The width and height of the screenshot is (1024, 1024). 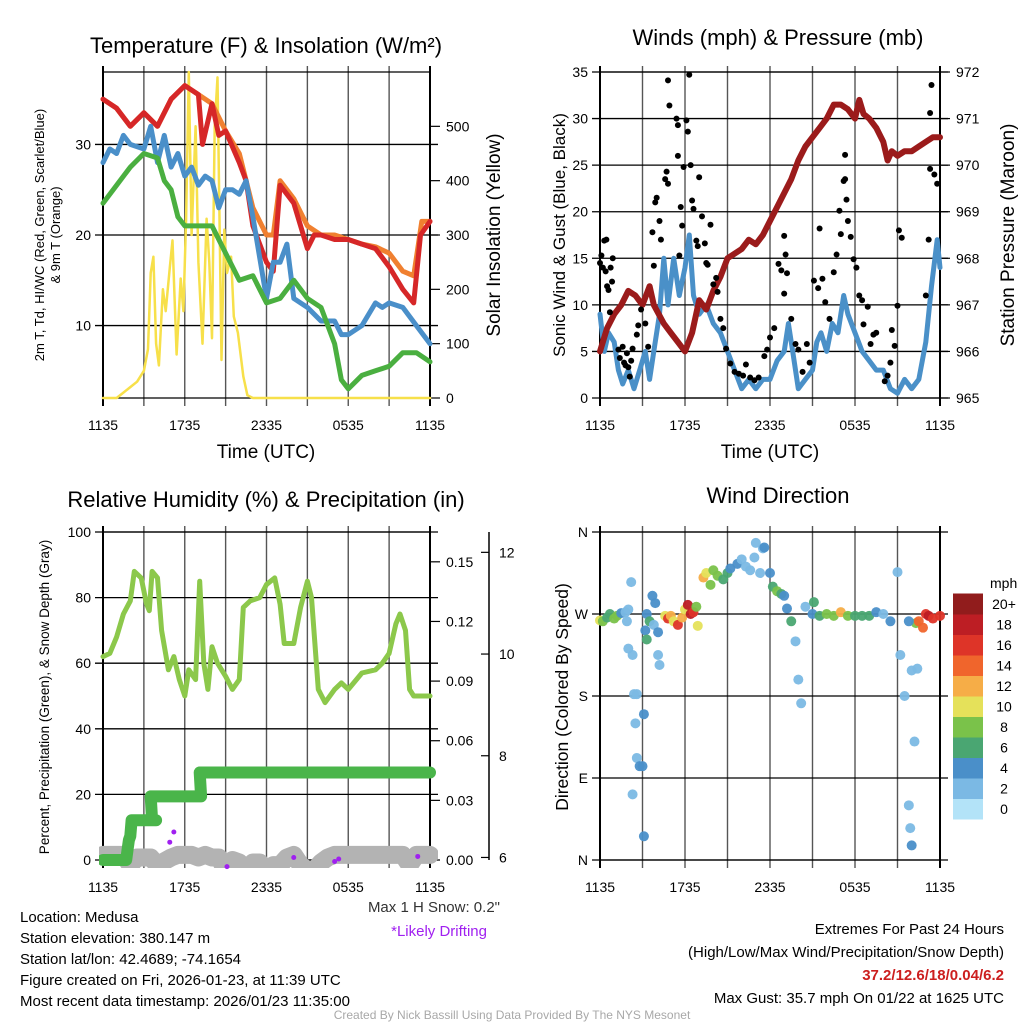 What do you see at coordinates (968, 72) in the screenshot?
I see `winds-y2-tick-label: 972` at bounding box center [968, 72].